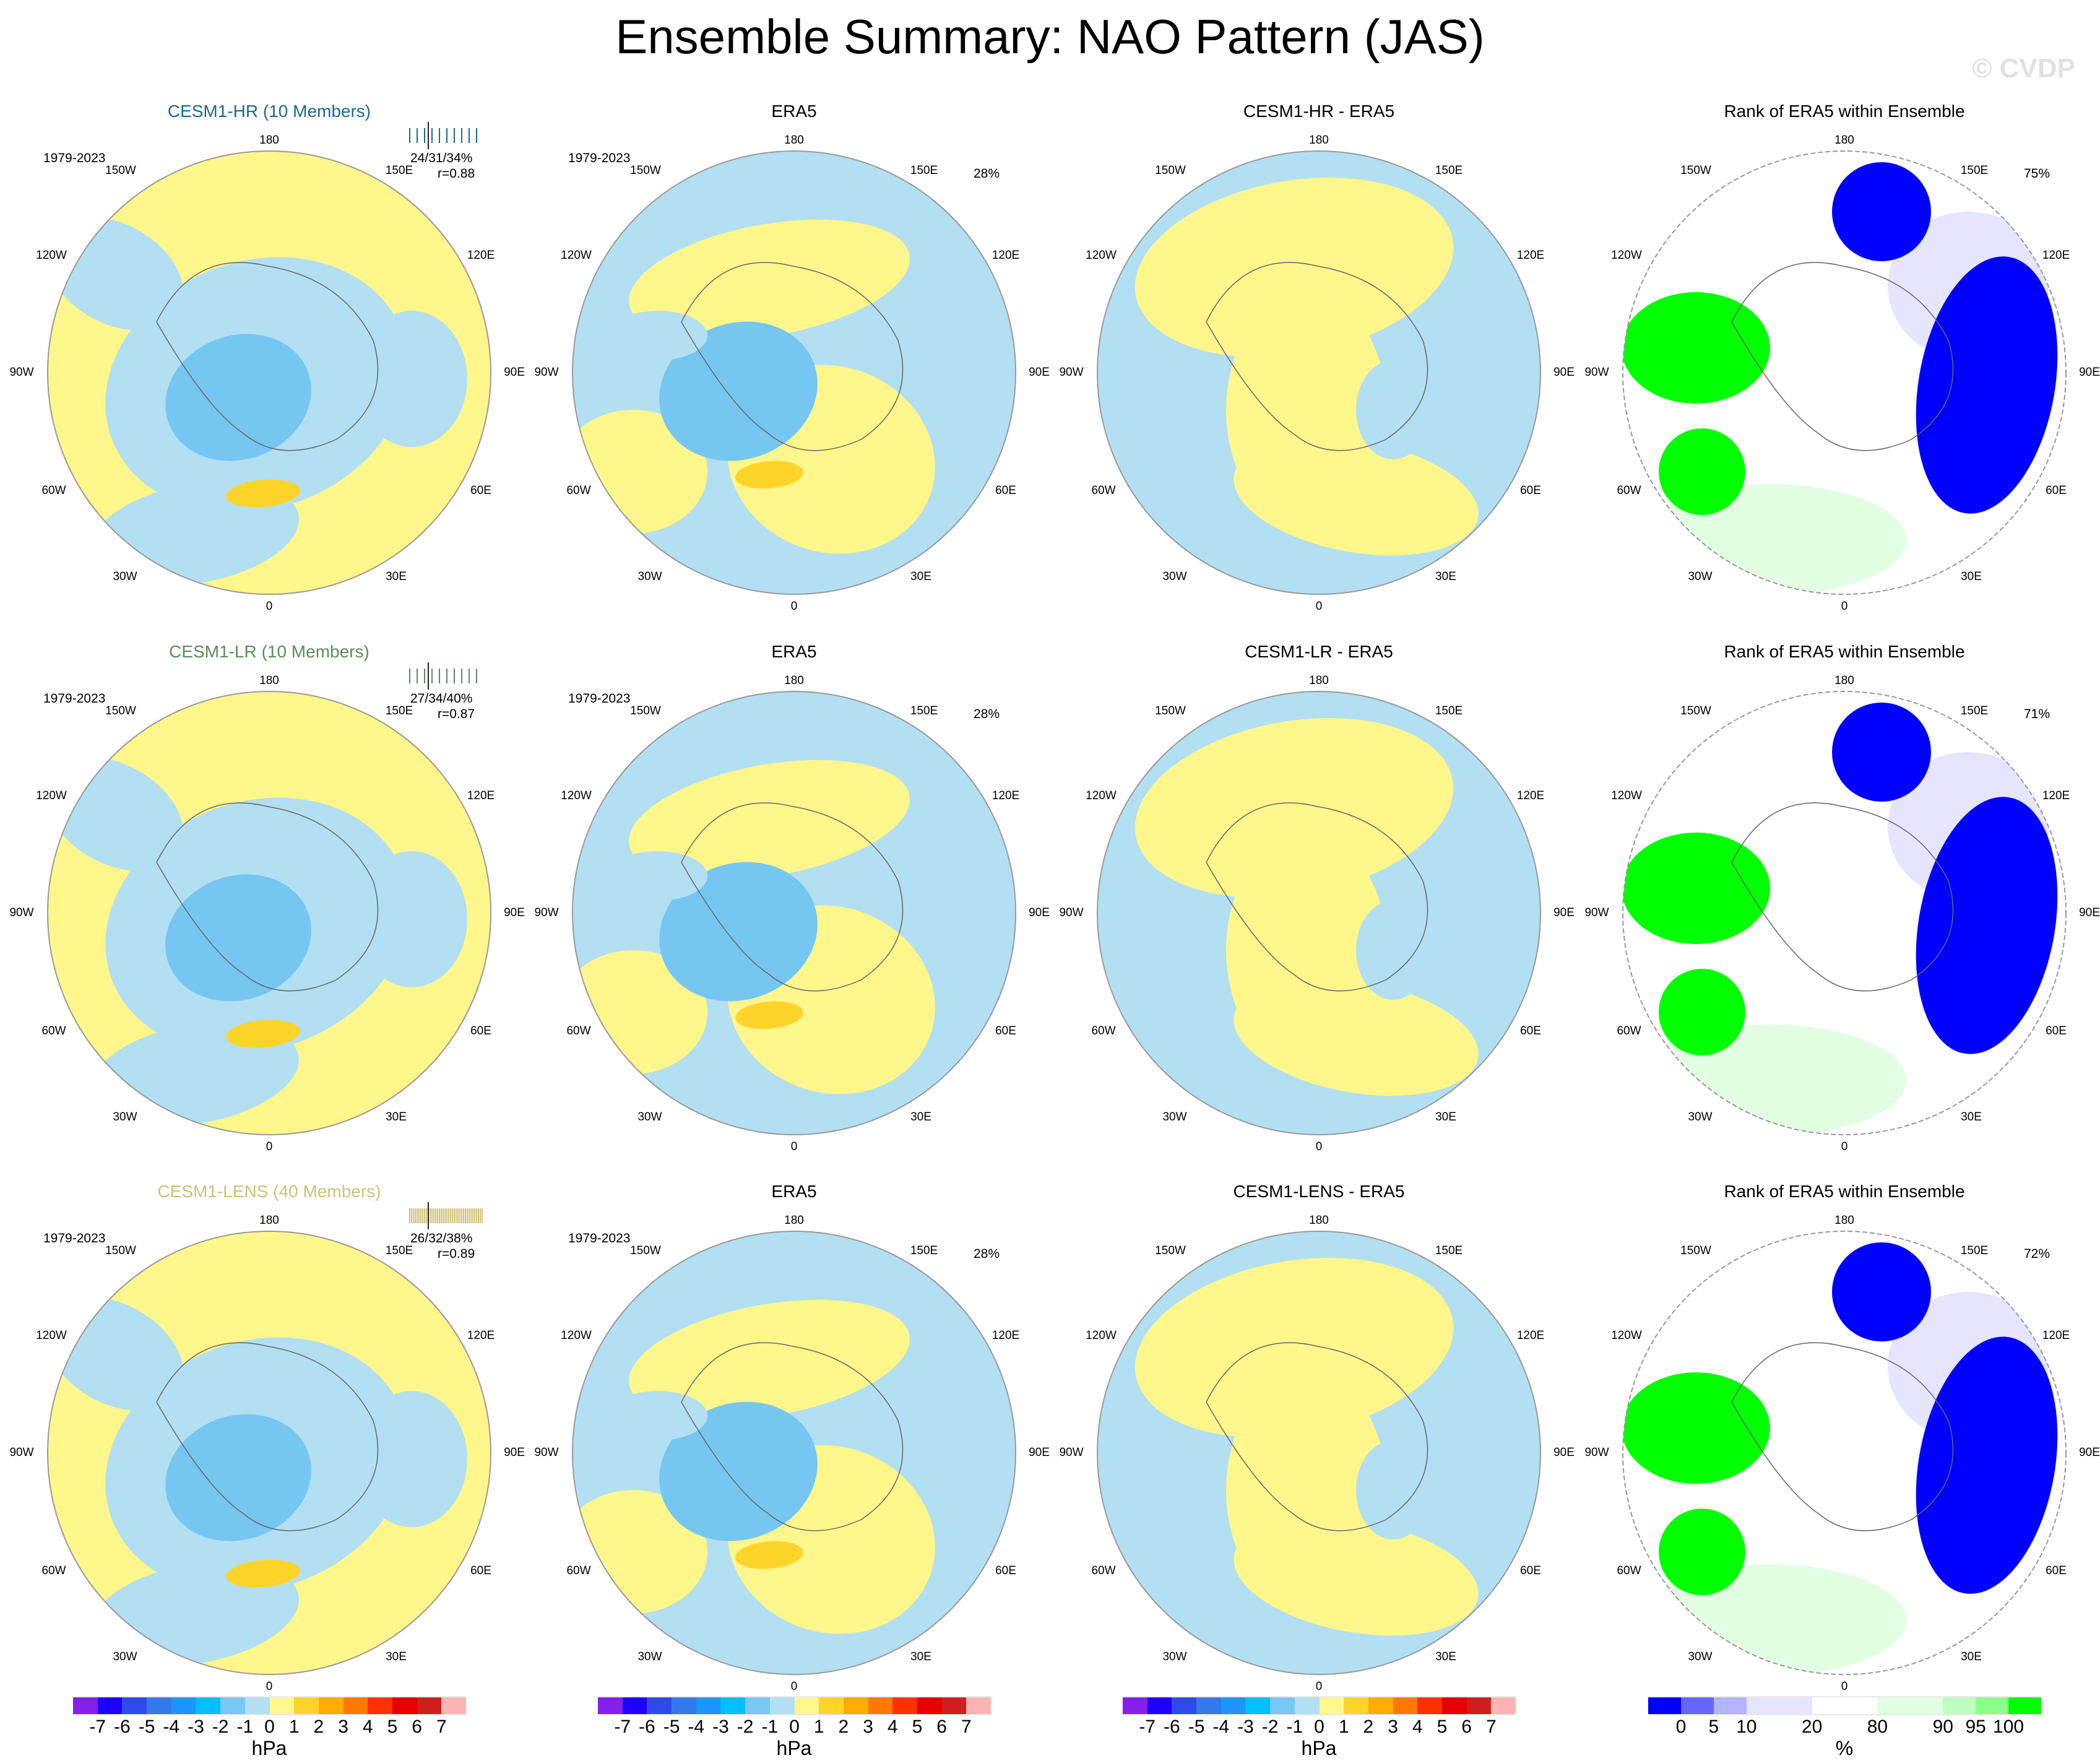 This screenshot has width=2100, height=1763. I want to click on pattern-correlation-r: r=0.88, so click(456, 174).